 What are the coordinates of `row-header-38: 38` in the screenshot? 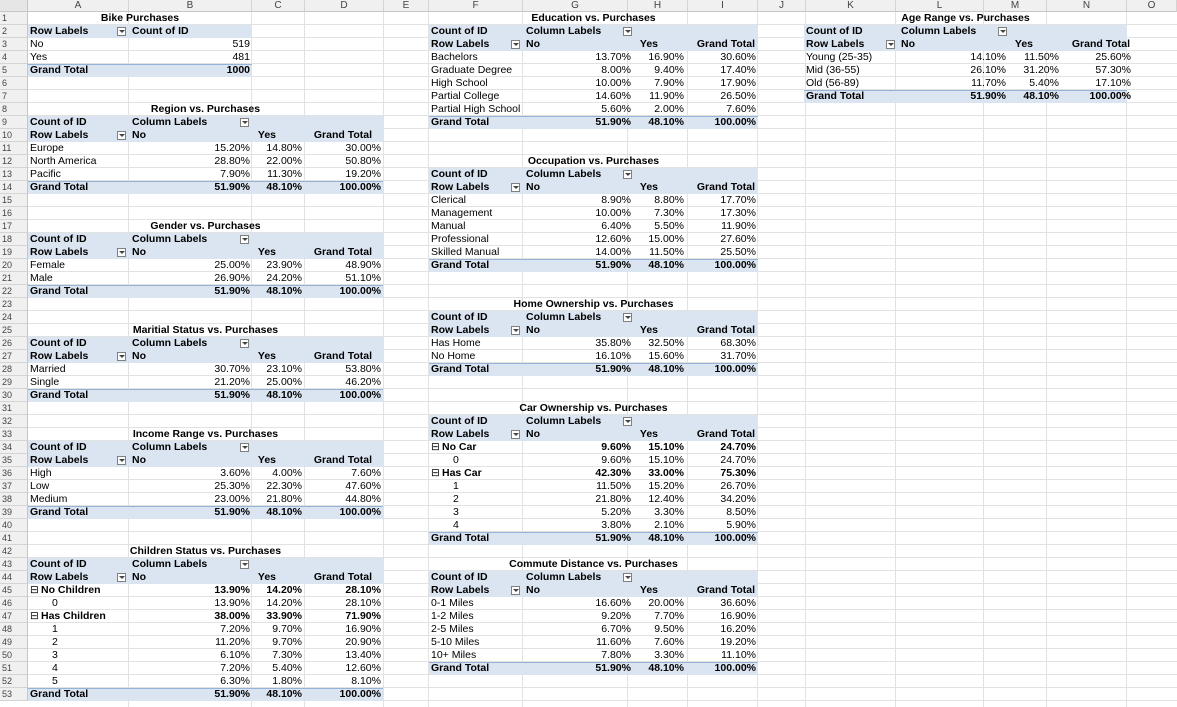 It's located at (14, 499).